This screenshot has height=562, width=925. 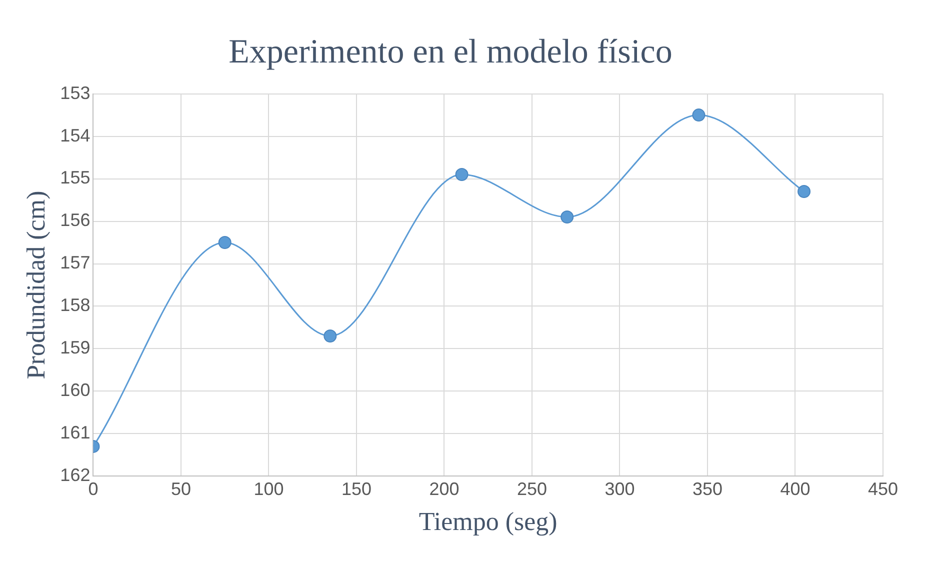 I want to click on x-tick-label: 100, so click(x=269, y=488).